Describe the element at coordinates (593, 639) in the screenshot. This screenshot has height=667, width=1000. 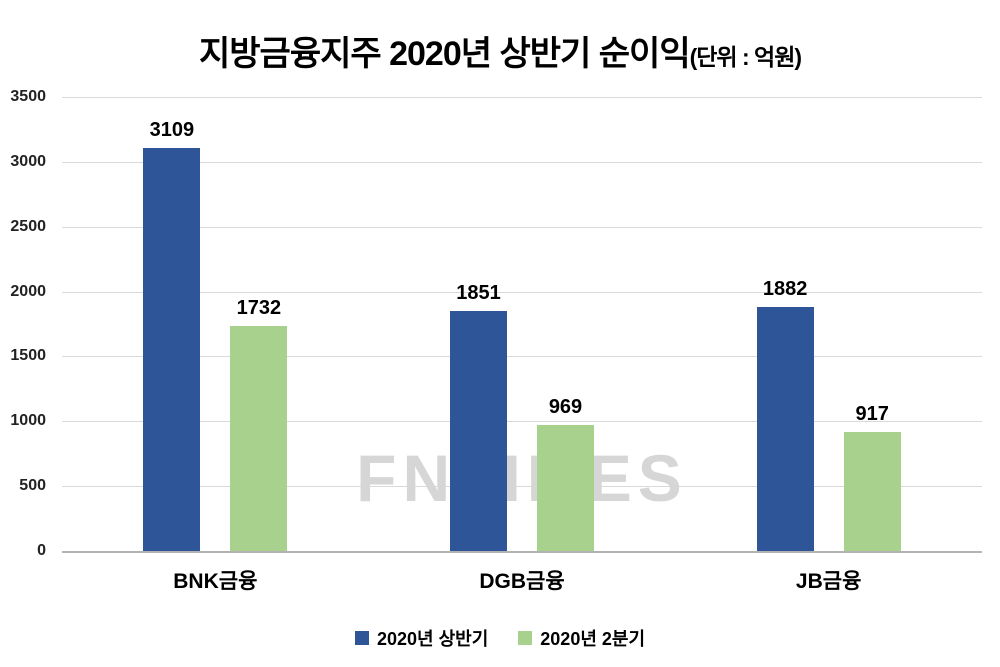
I see `legend-label: 2020년 2분기` at that location.